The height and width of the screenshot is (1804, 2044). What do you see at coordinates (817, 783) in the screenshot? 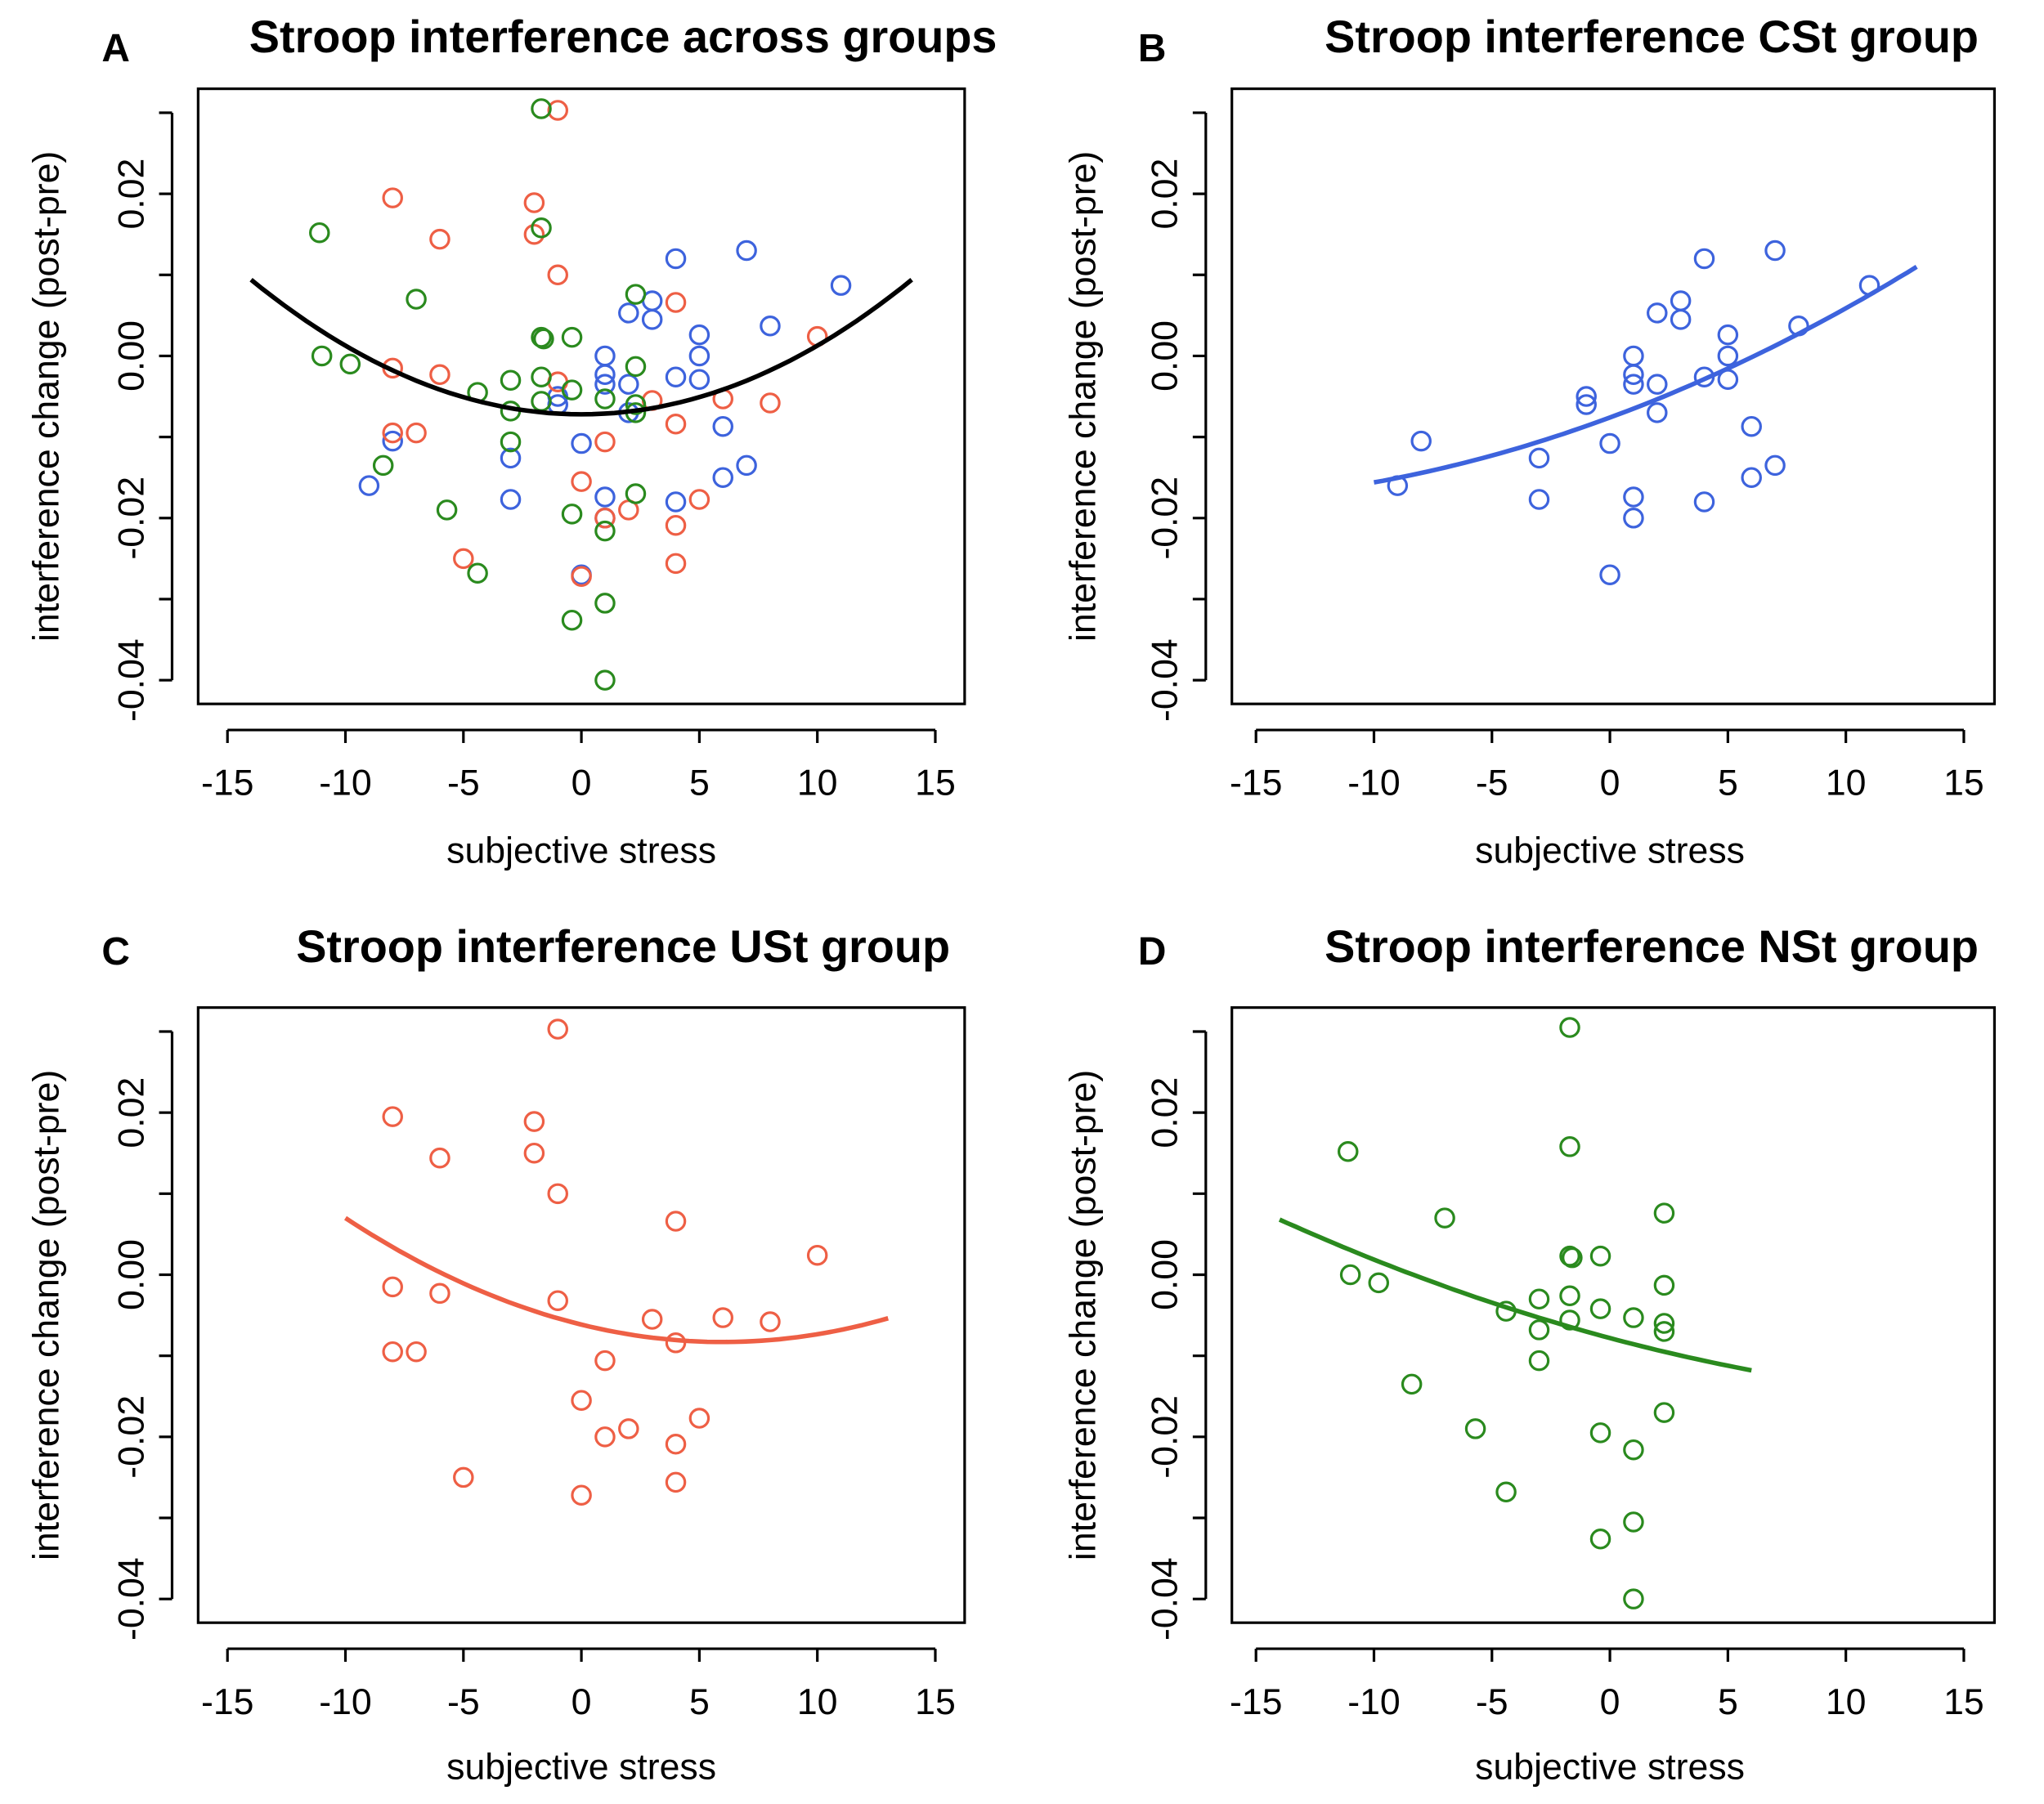
I see `x-tick-label: 10` at bounding box center [817, 783].